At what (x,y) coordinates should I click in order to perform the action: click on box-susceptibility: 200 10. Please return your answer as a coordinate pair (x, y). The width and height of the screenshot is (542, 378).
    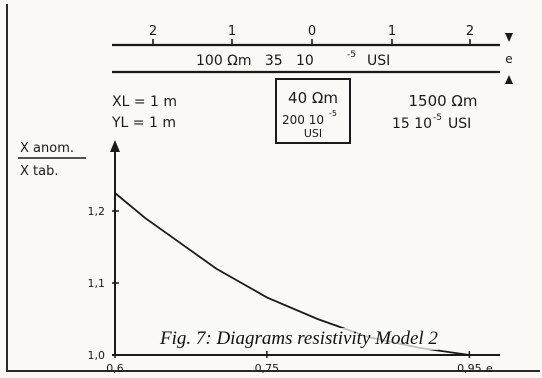
    Looking at the image, I should click on (303, 120).